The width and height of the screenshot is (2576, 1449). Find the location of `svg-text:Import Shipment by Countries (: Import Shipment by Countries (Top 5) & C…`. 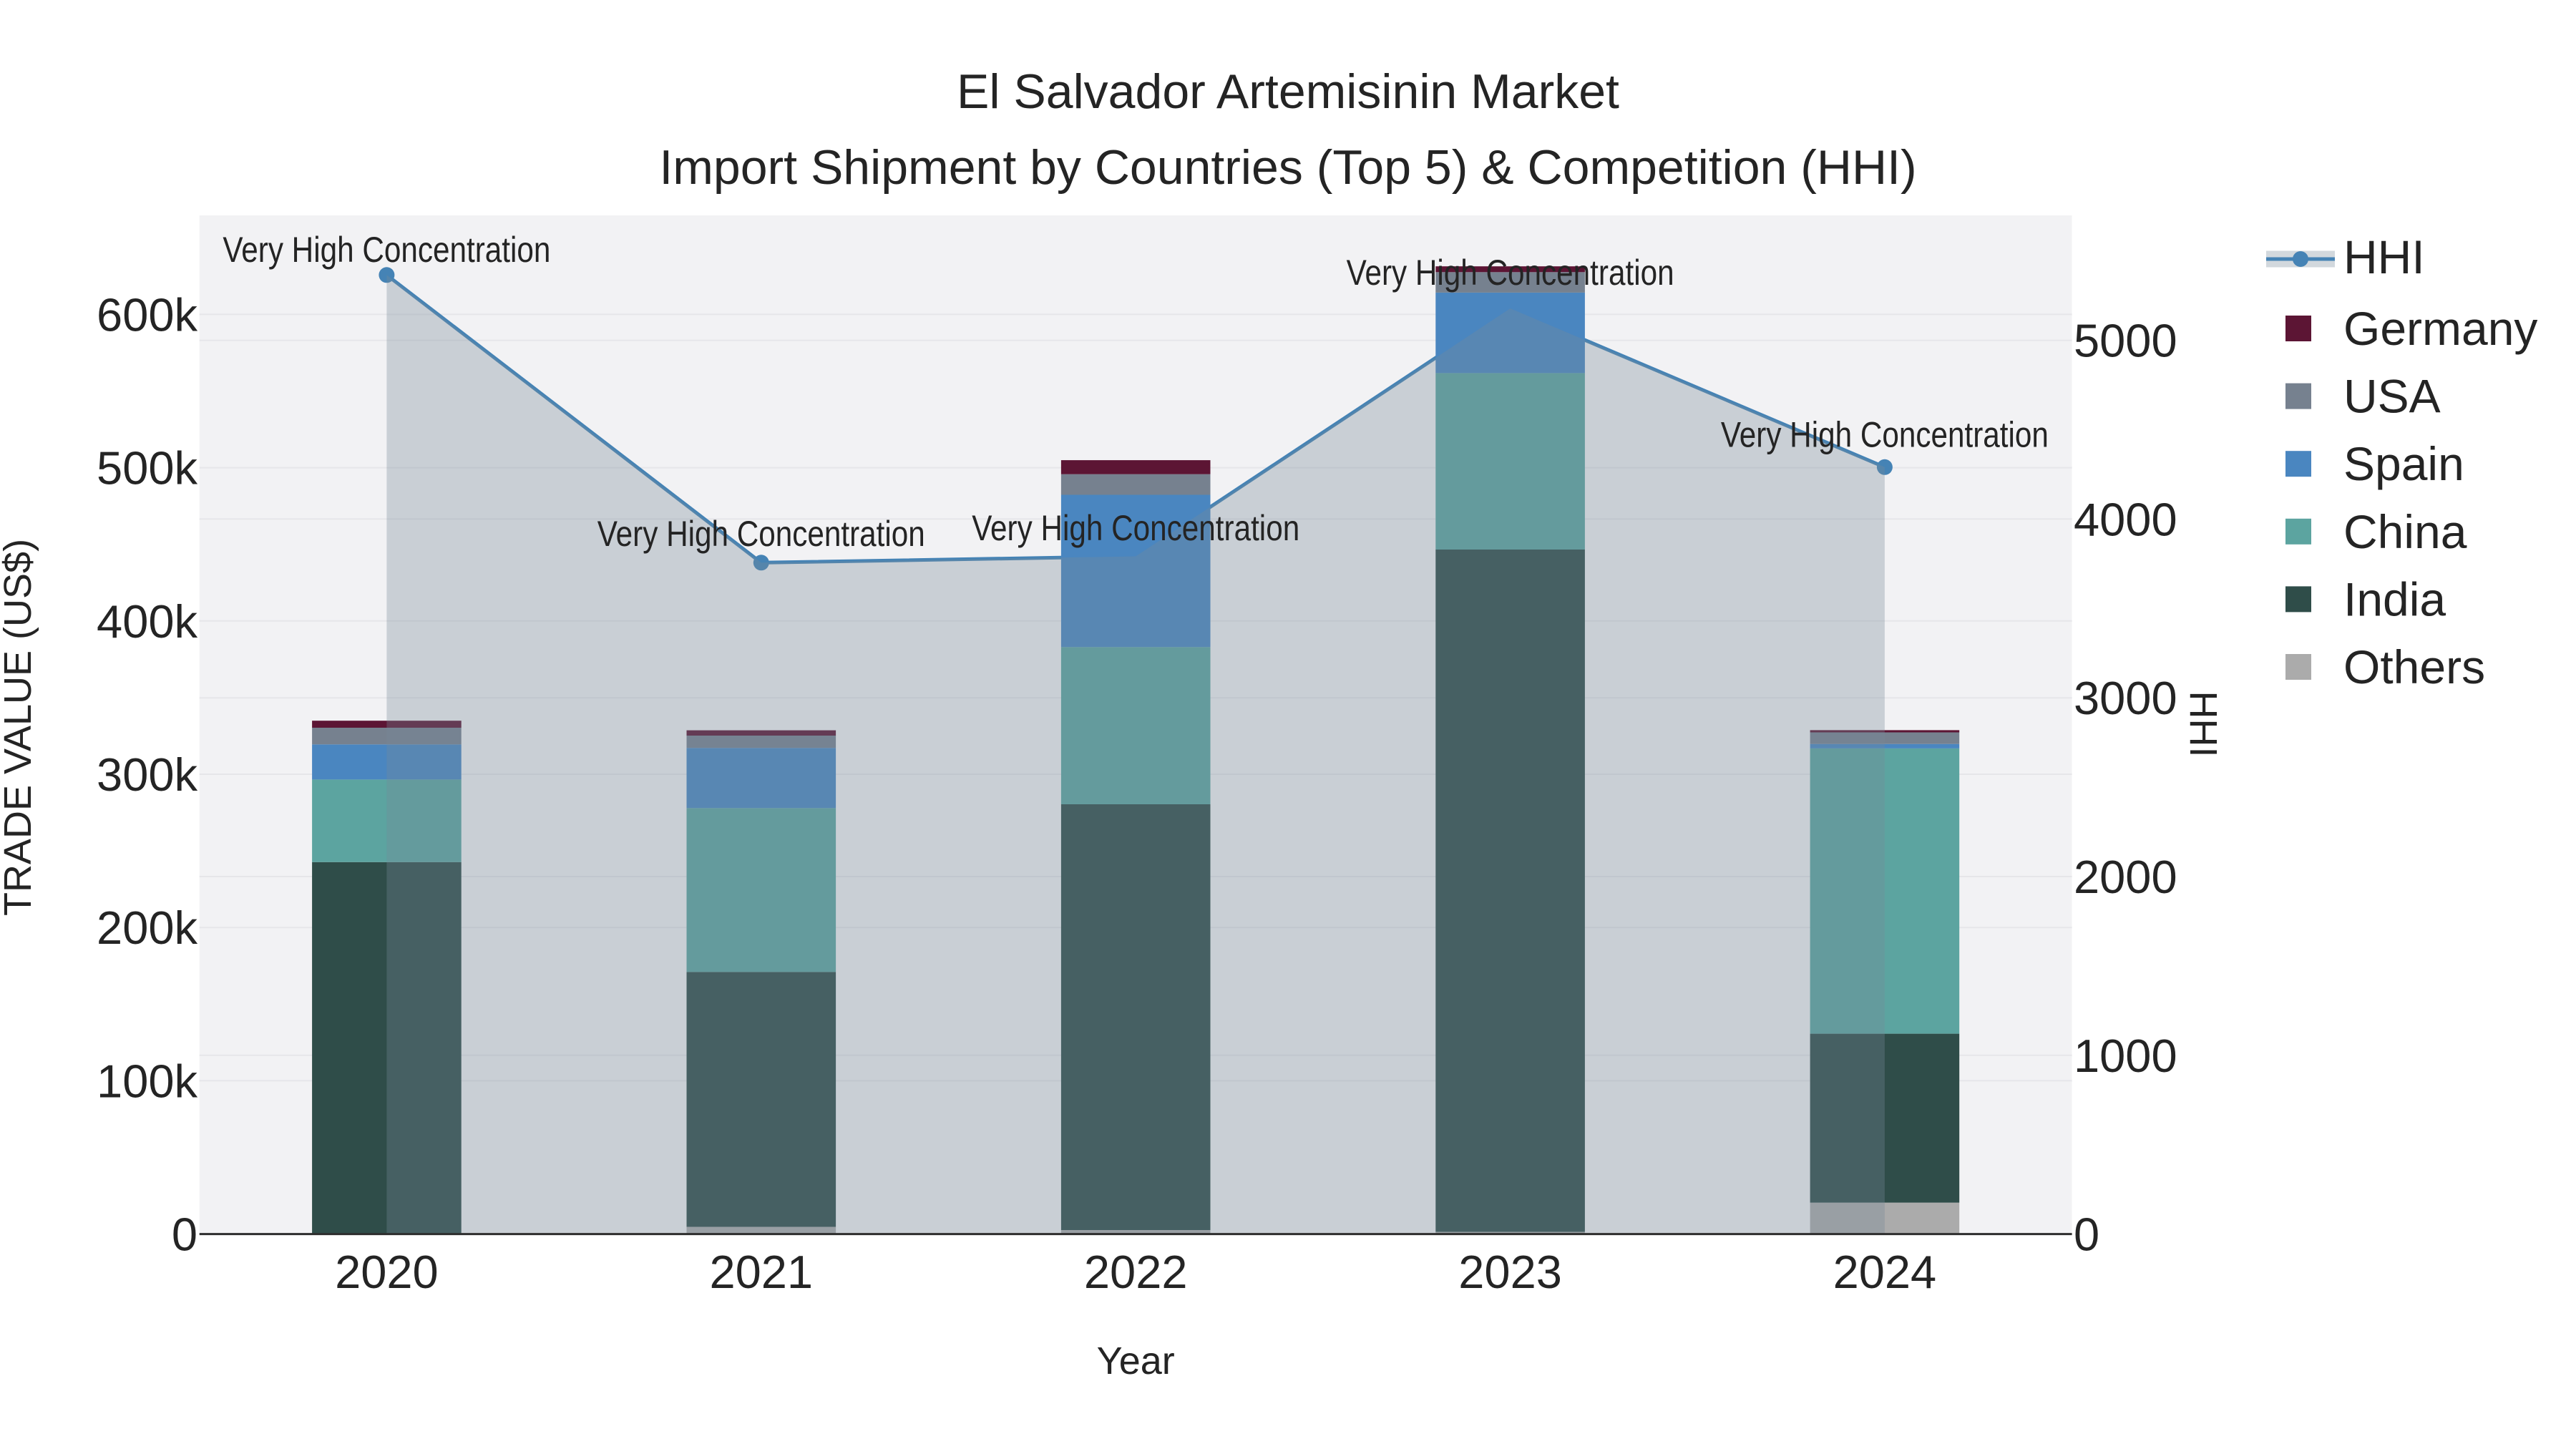

svg-text:Import Shipment by Countries (: Import Shipment by Countries (Top 5) & C… is located at coordinates (1287, 167).